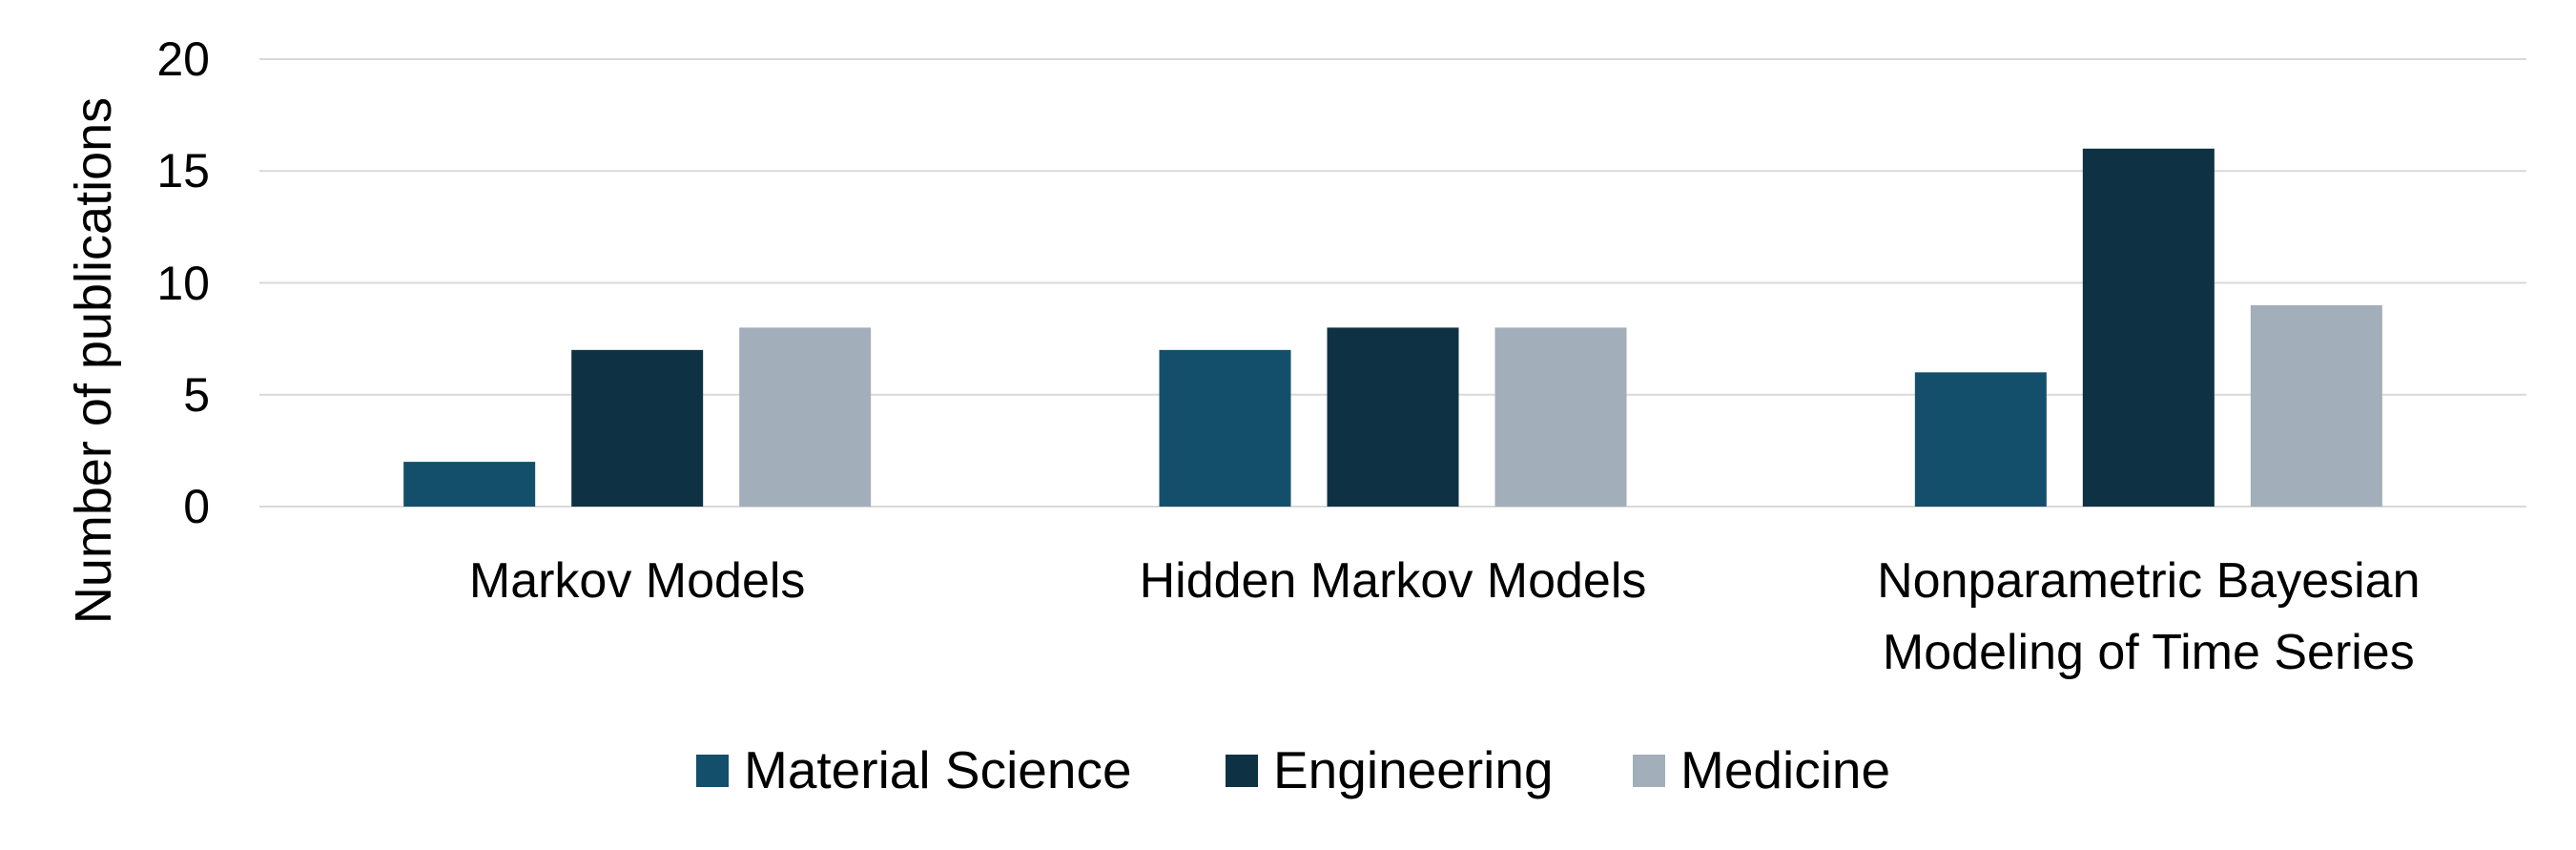 This screenshot has height=850, width=2576. I want to click on y-tick-label: 20, so click(183, 59).